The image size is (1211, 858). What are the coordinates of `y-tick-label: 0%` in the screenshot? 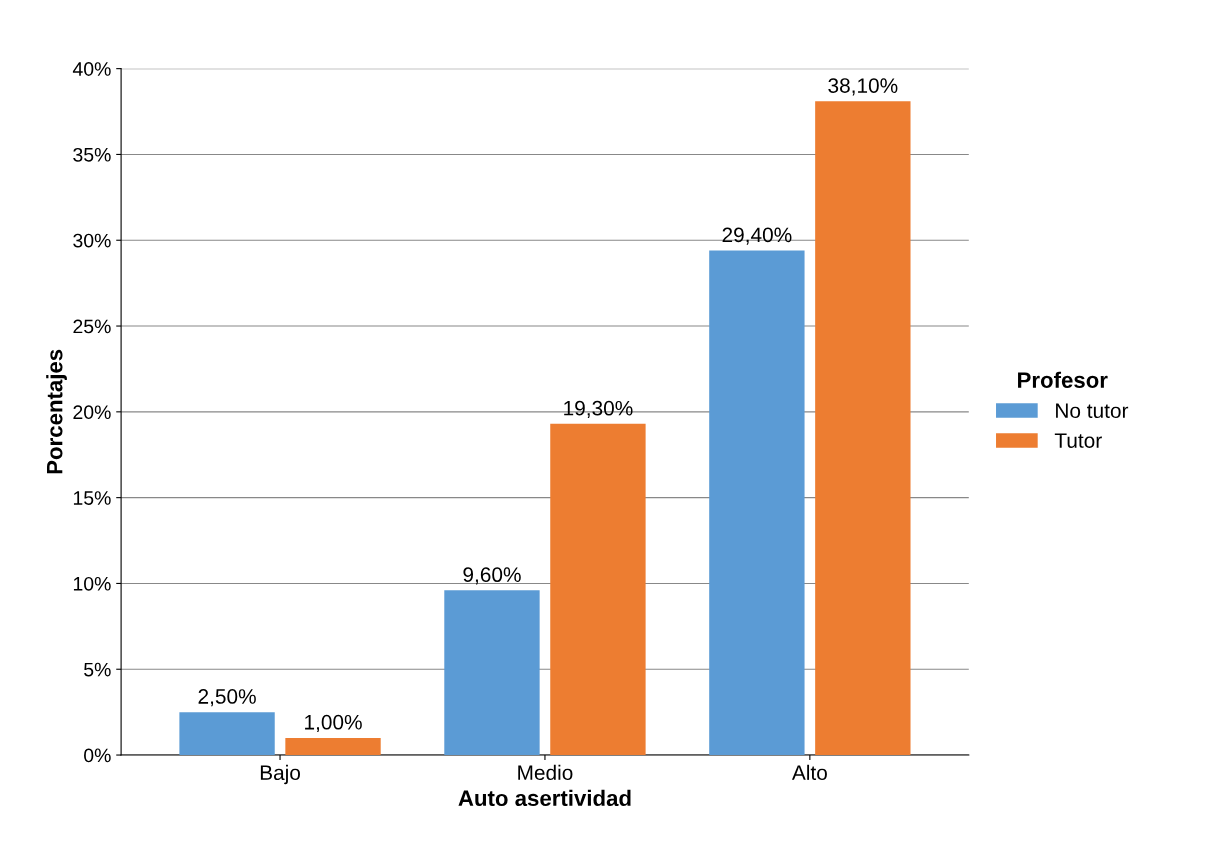 It's located at (97, 755).